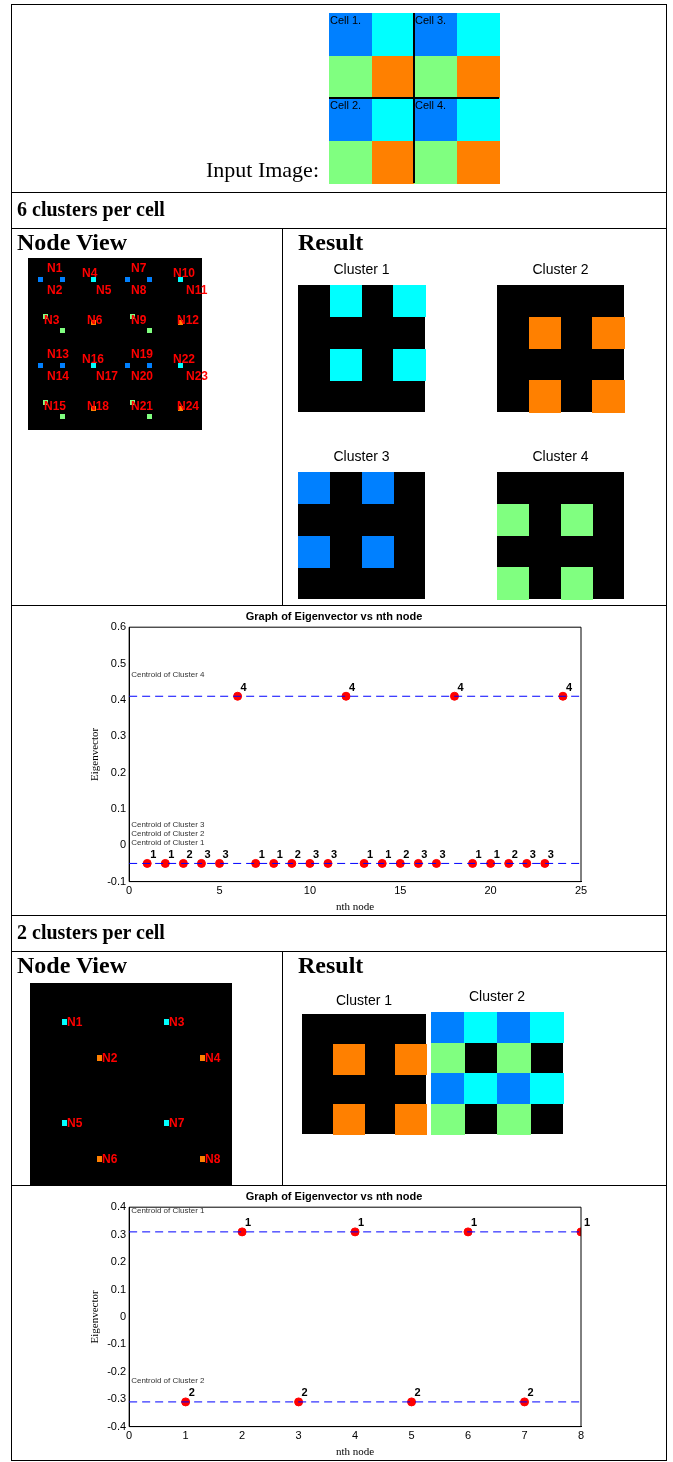 Image resolution: width=673 pixels, height=1462 pixels. Describe the element at coordinates (355, 906) in the screenshot. I see `x-axis-title: nth node` at that location.